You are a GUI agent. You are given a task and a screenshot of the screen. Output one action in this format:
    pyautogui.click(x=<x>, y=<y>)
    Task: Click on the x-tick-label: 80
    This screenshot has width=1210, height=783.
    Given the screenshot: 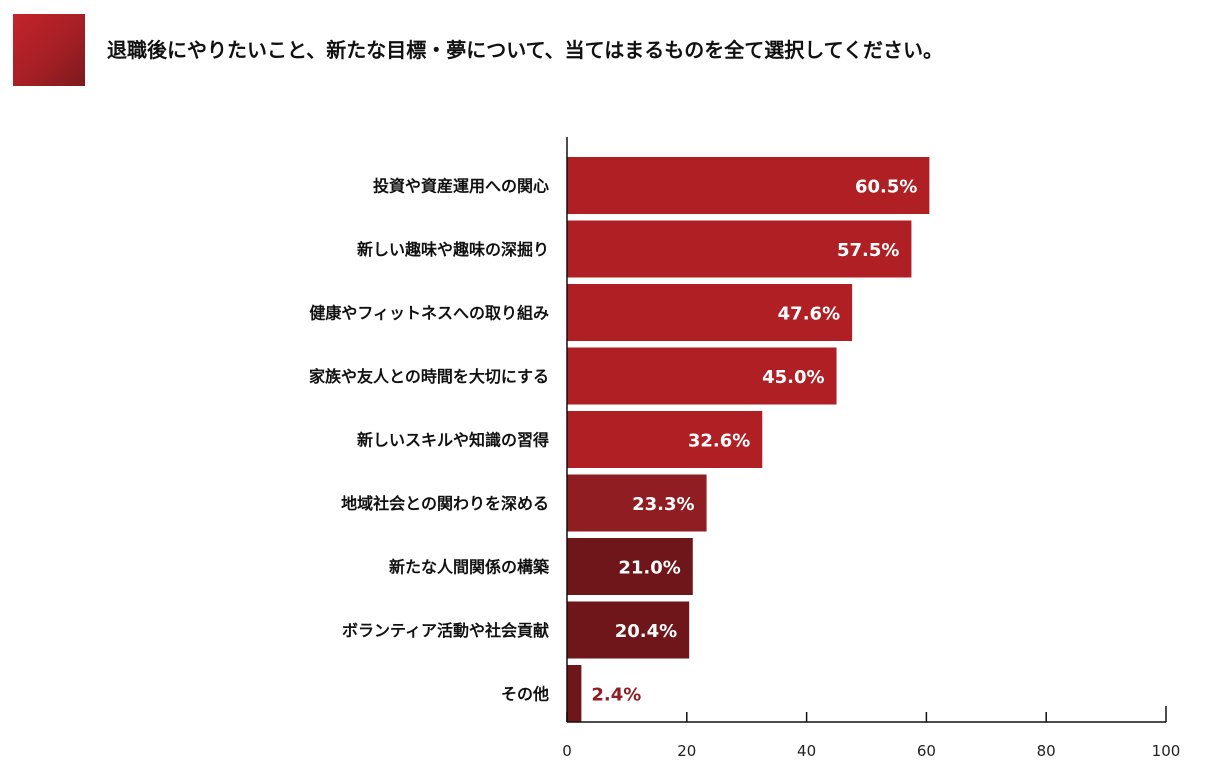 What is the action you would take?
    pyautogui.click(x=1046, y=751)
    